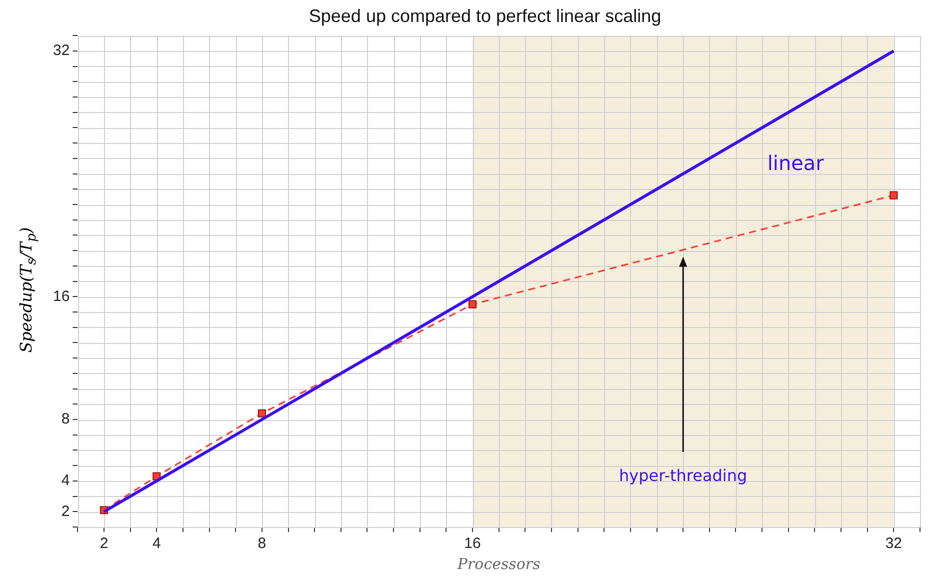  I want to click on x-axis-title: Processors, so click(498, 563).